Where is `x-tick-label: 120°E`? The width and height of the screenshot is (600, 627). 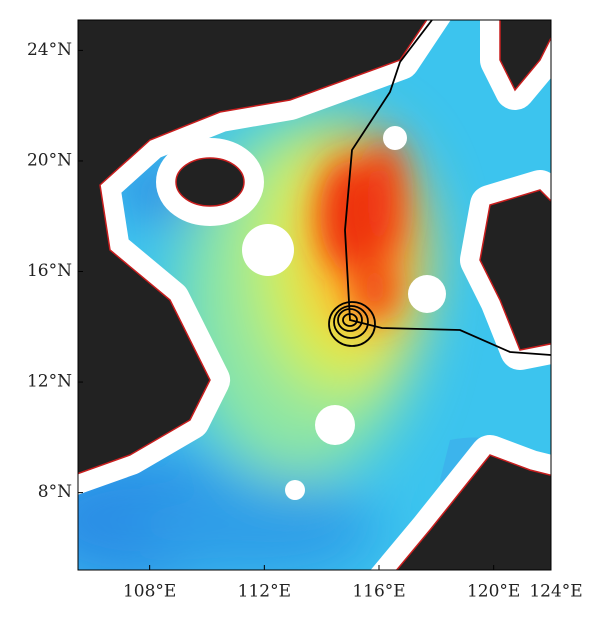 x-tick-label: 120°E is located at coordinates (493, 592).